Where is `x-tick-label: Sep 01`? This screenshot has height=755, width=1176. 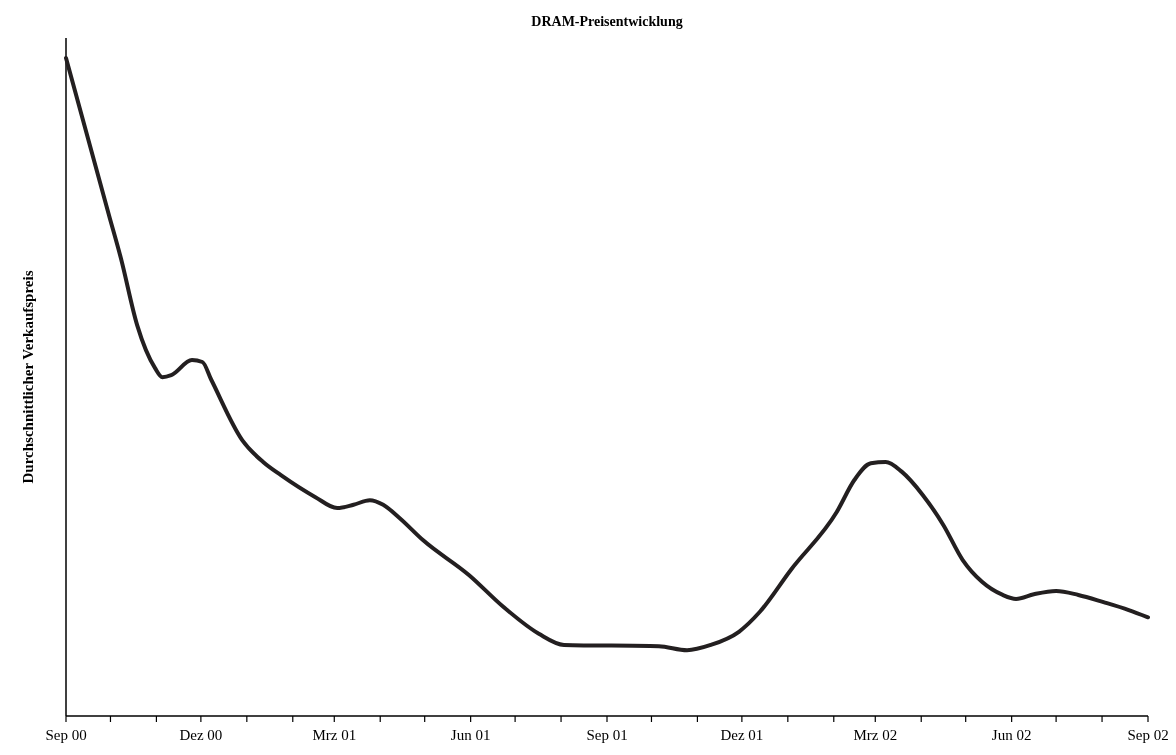 x-tick-label: Sep 01 is located at coordinates (607, 735).